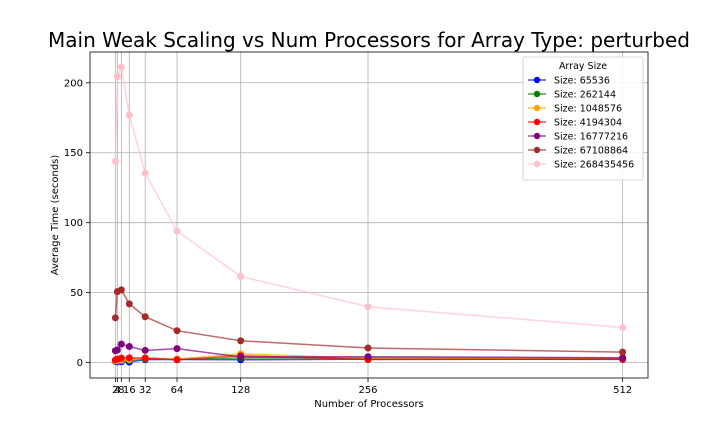 This screenshot has width=720, height=432. I want to click on x-axis-label: Number of Processors, so click(369, 404).